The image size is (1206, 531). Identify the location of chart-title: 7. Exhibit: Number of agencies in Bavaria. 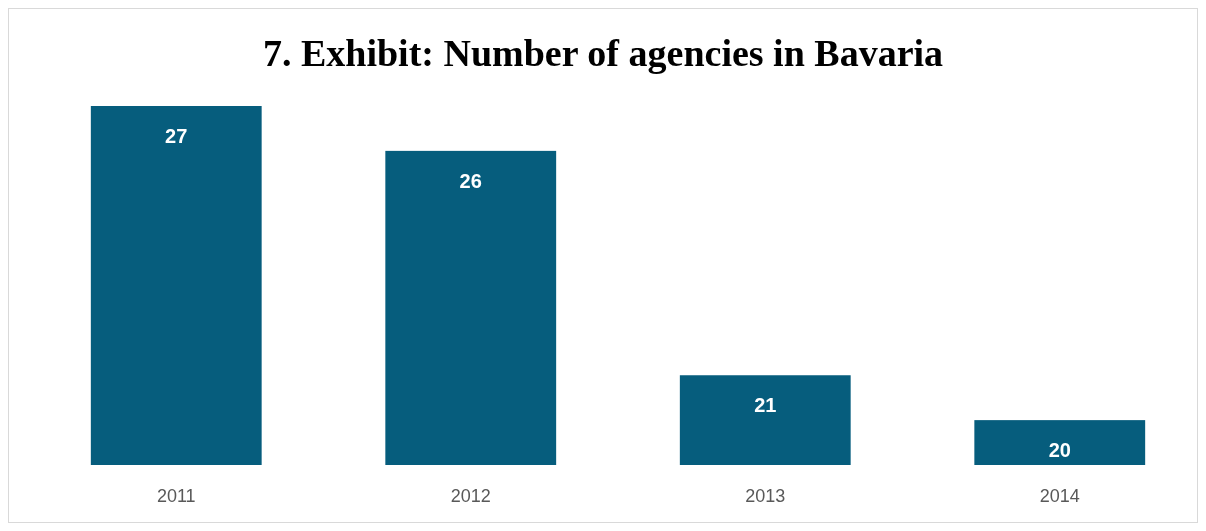
(603, 53).